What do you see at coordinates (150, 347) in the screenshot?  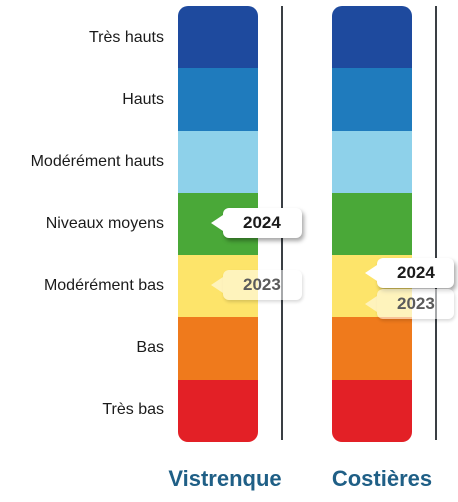 I see `level-label: Bas` at bounding box center [150, 347].